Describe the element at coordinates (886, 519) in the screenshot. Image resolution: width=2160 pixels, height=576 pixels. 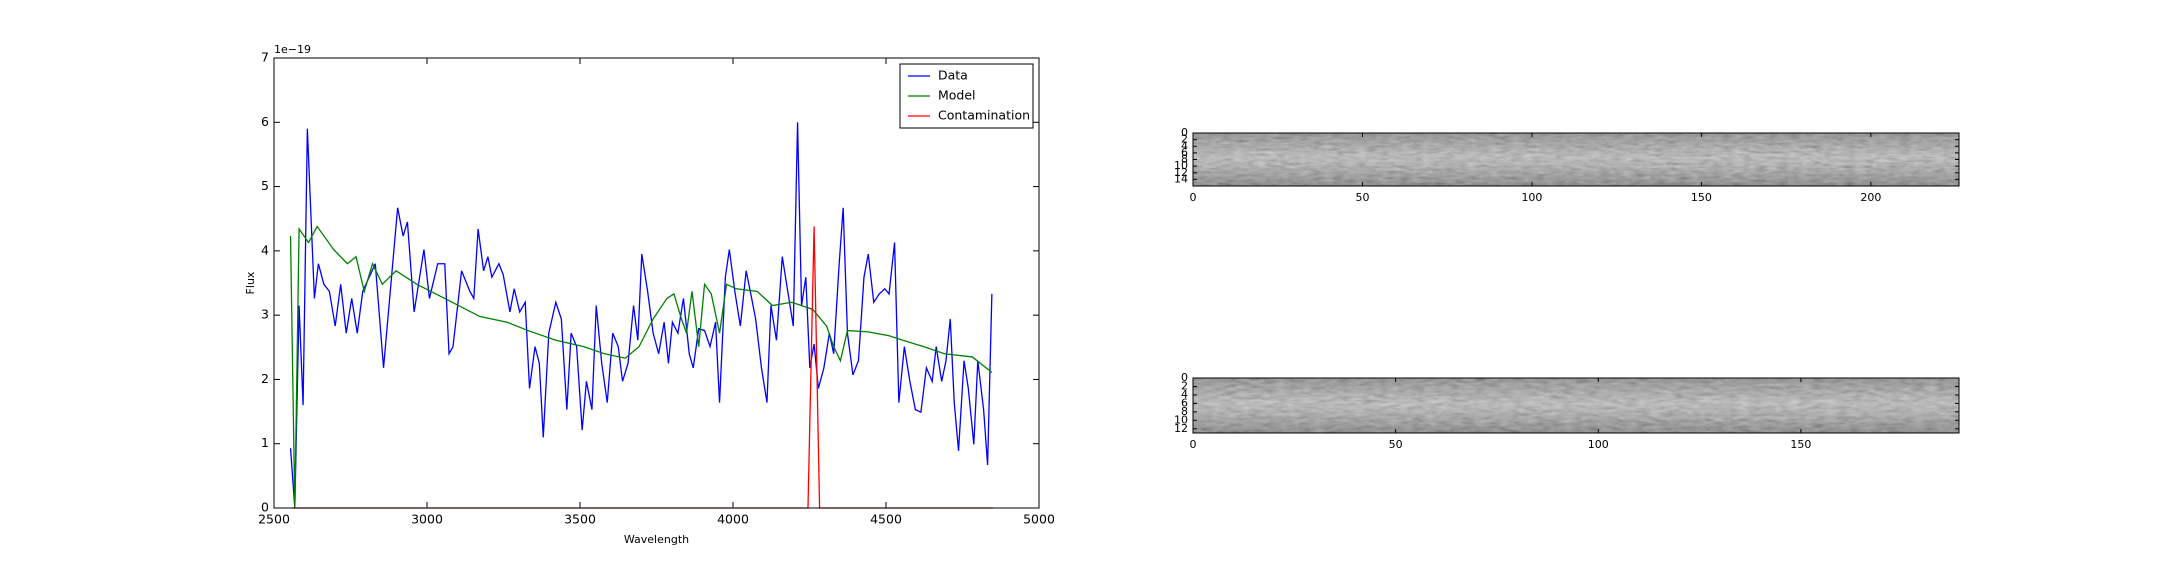
I see `x-tick-label: 4500` at that location.